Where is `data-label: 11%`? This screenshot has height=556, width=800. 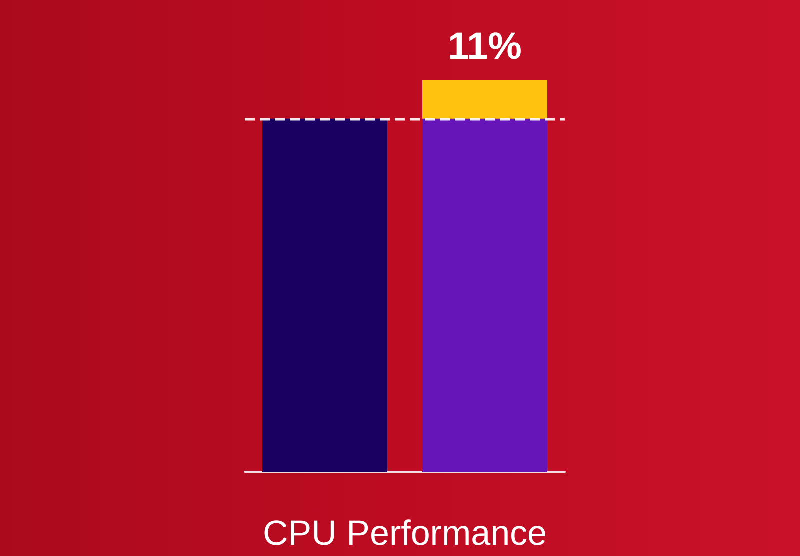
data-label: 11% is located at coordinates (485, 47).